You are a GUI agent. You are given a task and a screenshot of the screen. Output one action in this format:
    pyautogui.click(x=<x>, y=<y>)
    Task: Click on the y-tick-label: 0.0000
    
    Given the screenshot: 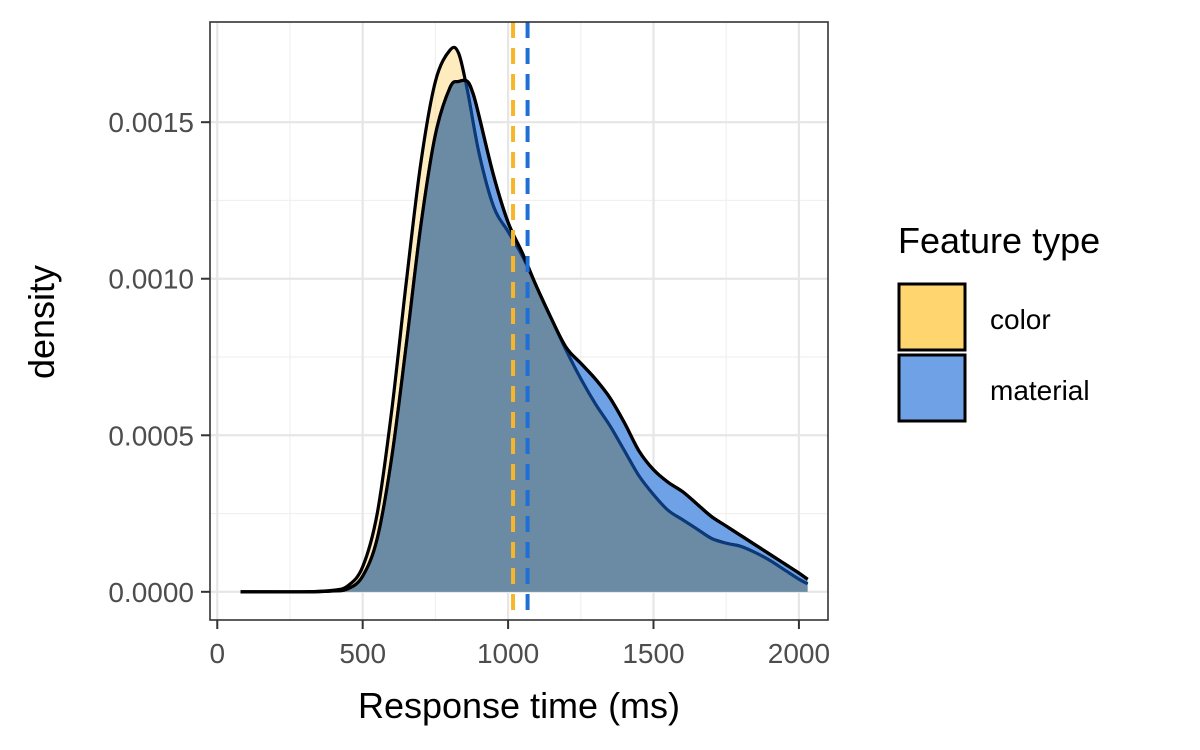 What is the action you would take?
    pyautogui.click(x=151, y=592)
    